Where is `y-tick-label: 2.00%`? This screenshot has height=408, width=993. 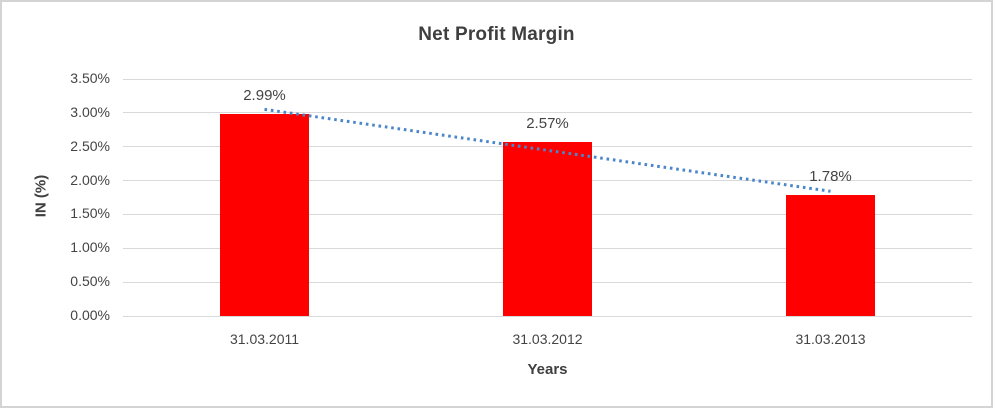 y-tick-label: 2.00% is located at coordinates (90, 179).